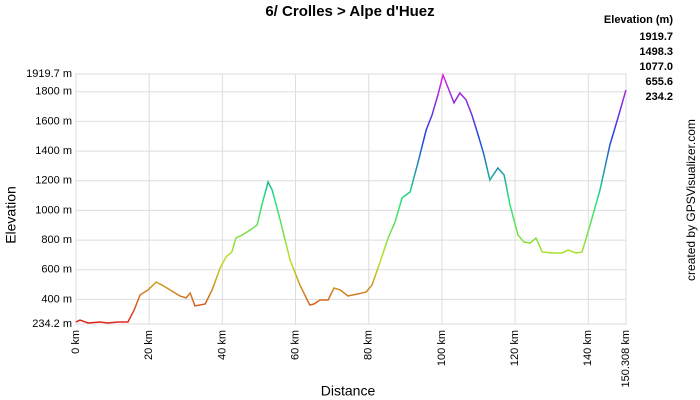  Describe the element at coordinates (348, 391) in the screenshot. I see `x-axis-title: Distance` at that location.